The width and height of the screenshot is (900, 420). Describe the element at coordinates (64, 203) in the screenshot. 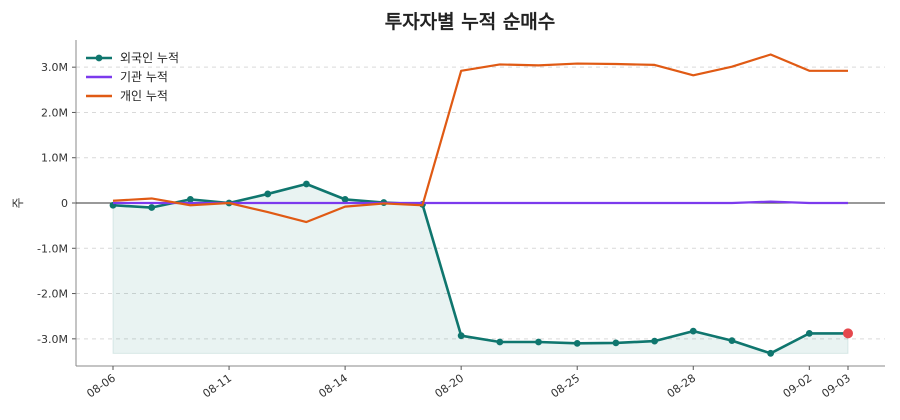

I see `y-tick-label: 0` at that location.